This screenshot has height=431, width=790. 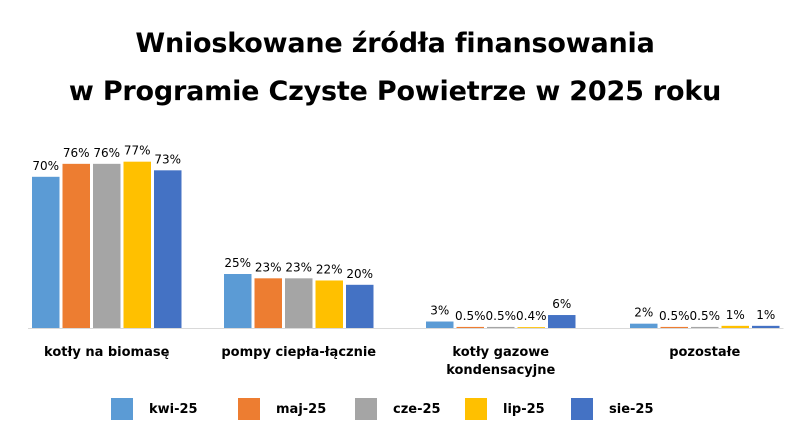 What do you see at coordinates (500, 352) in the screenshot?
I see `category-label: kotły gazowe` at bounding box center [500, 352].